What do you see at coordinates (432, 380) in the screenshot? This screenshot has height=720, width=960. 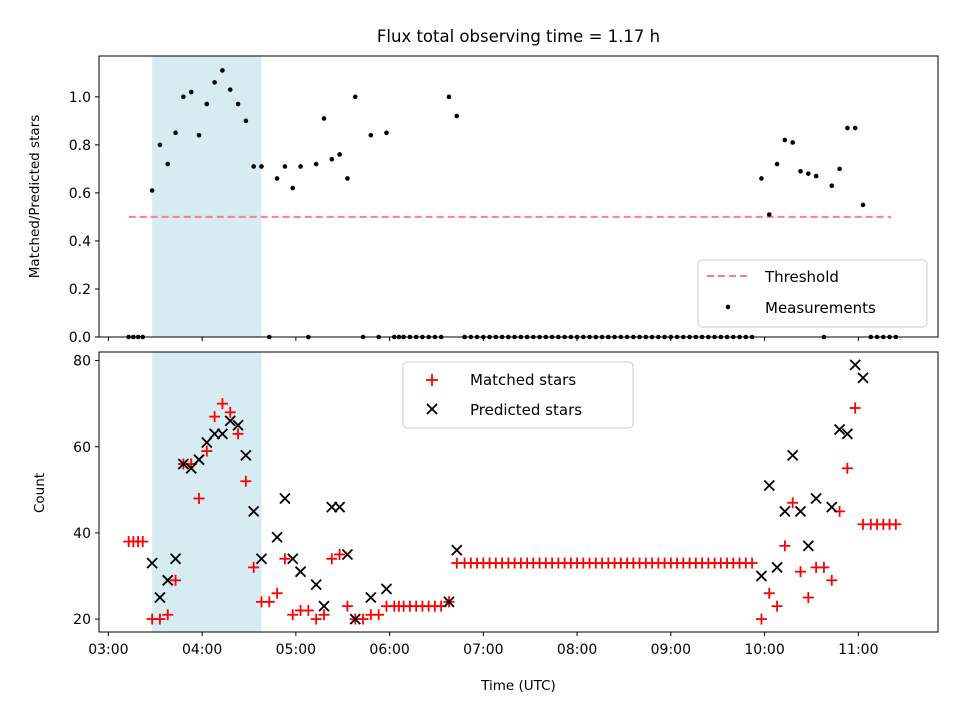 I see `legend-matched-swatch` at bounding box center [432, 380].